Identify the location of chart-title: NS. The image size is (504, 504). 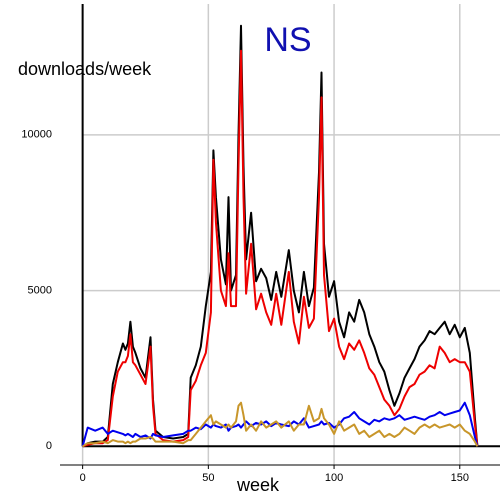
(287, 40).